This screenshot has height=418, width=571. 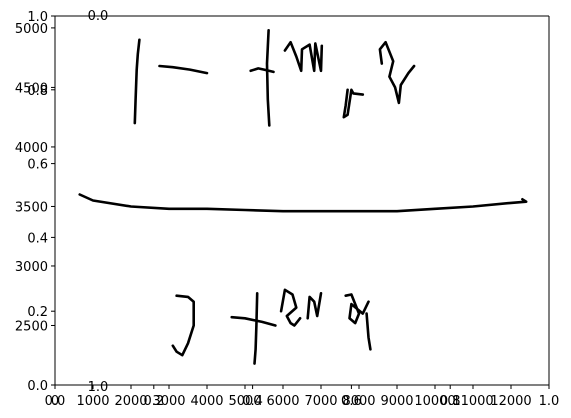 I want to click on overlap-top-label: 0.0, so click(x=98, y=16).